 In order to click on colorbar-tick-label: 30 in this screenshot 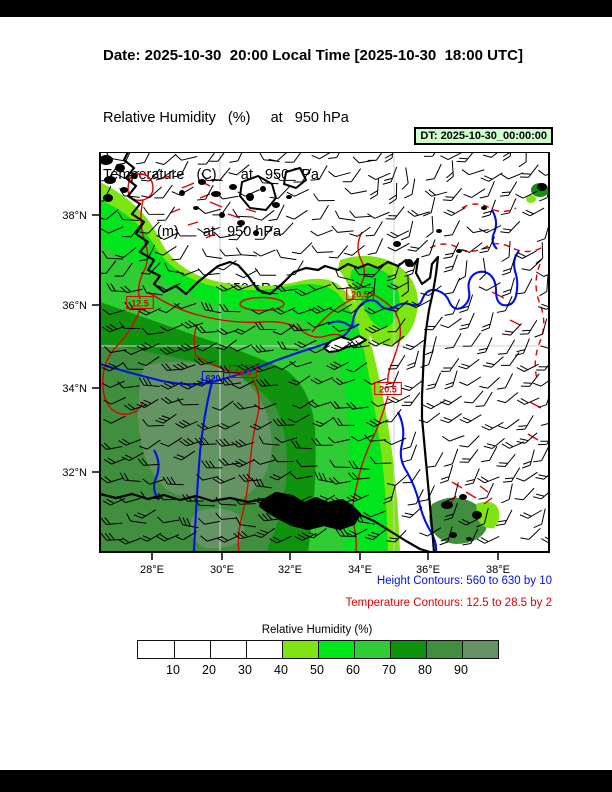, I will do `click(245, 670)`.